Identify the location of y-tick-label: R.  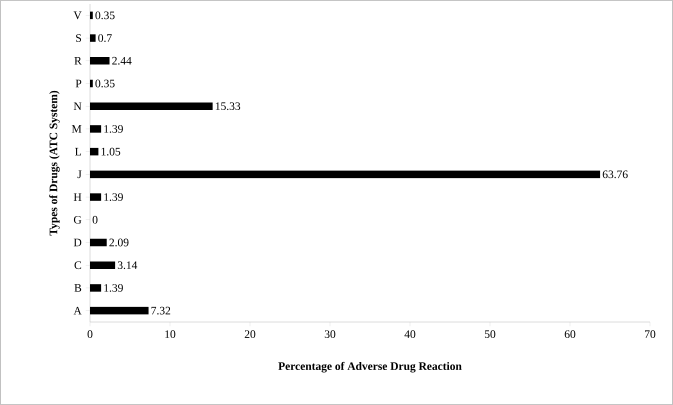
(78, 61).